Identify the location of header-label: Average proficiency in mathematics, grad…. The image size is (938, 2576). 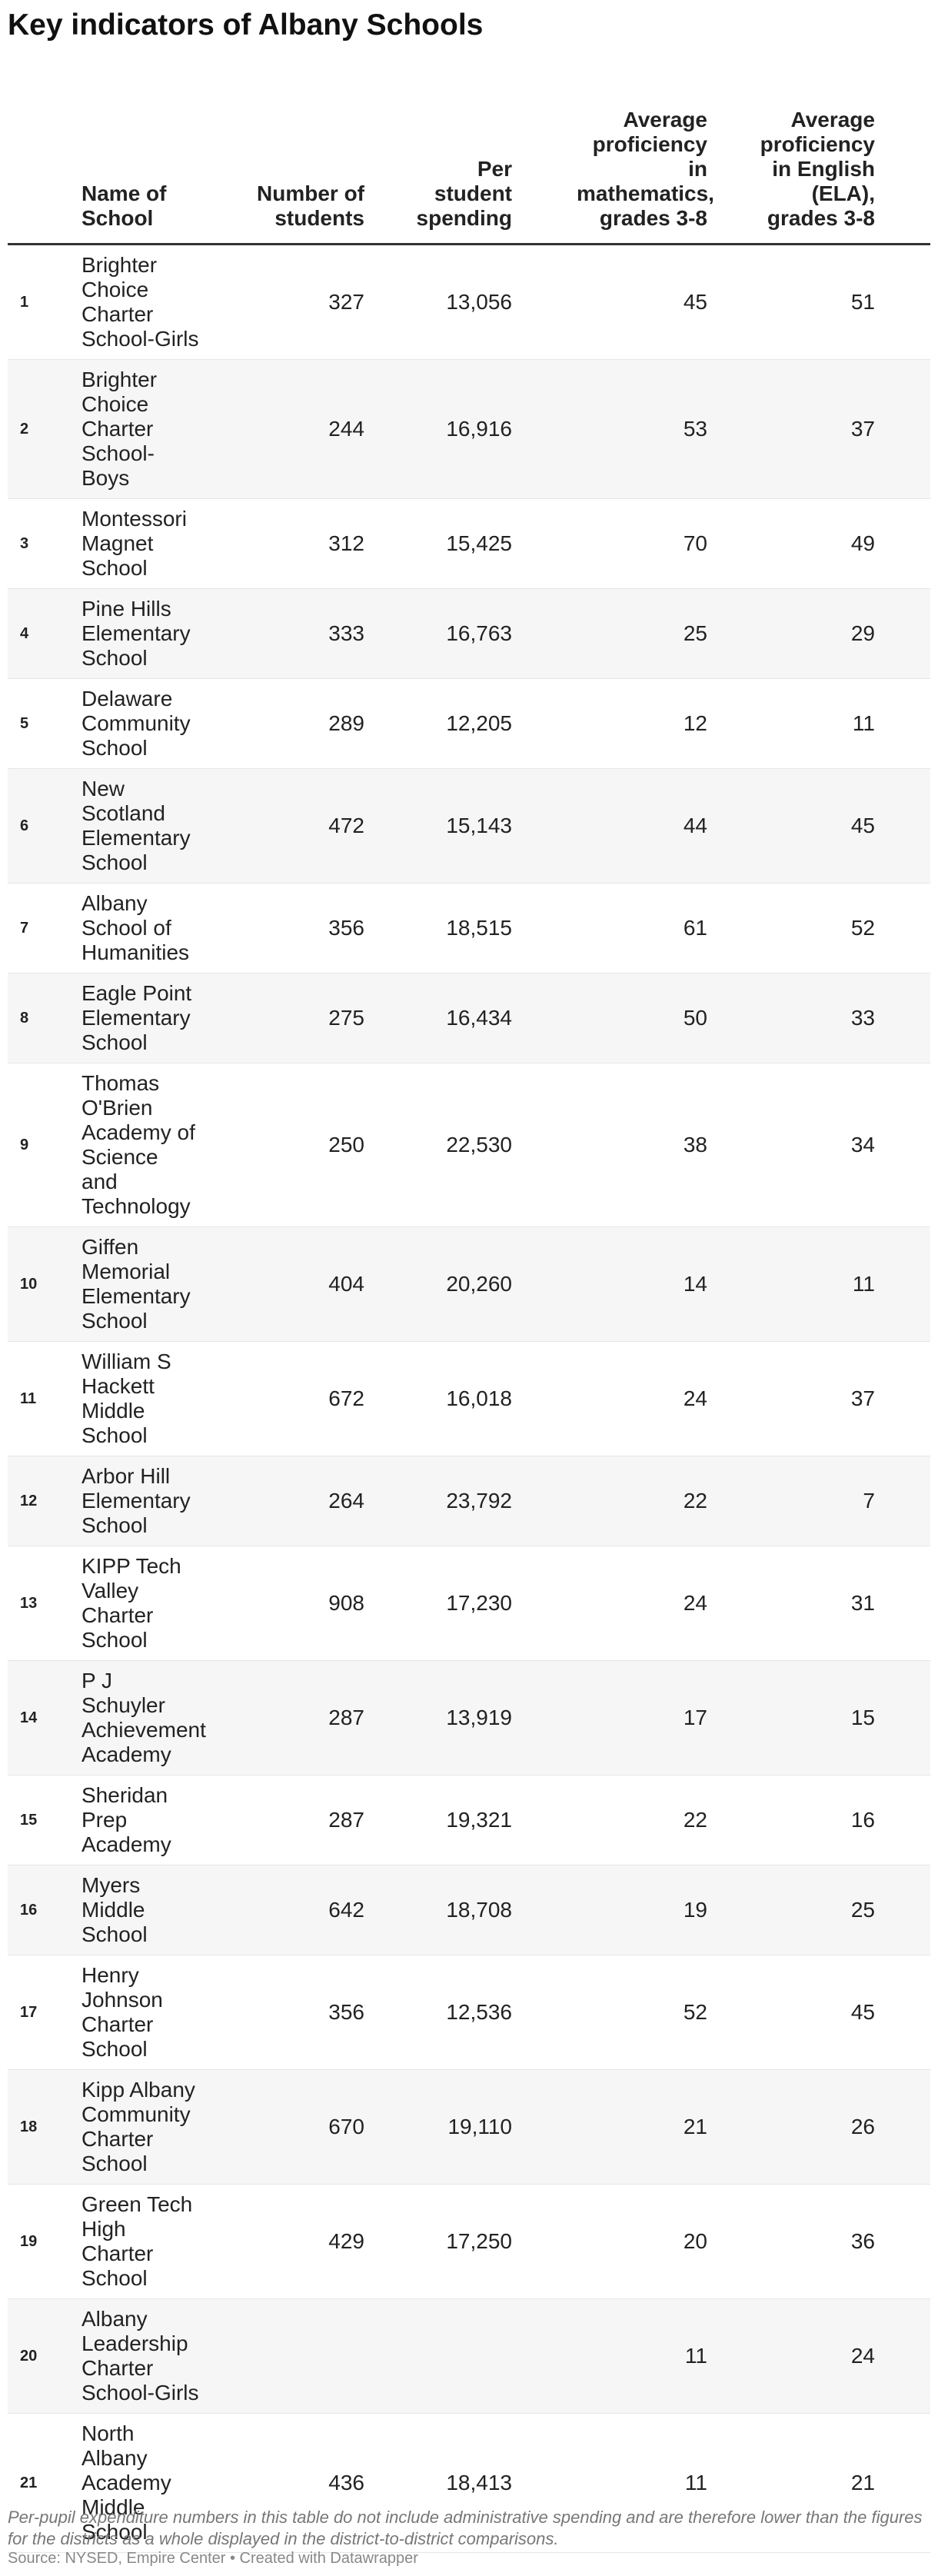
(645, 169).